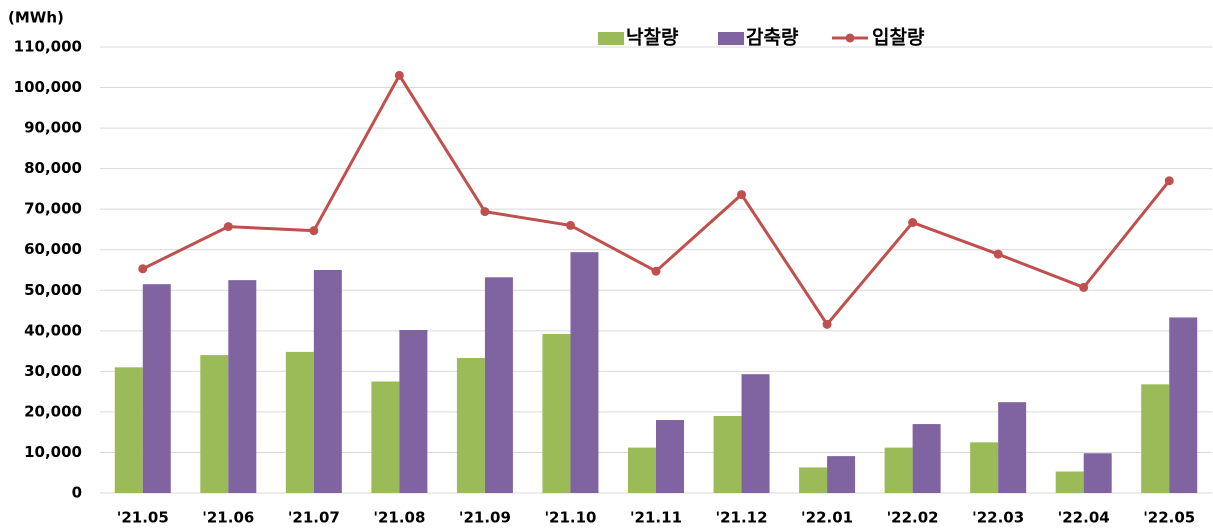 This screenshot has width=1213, height=530. Describe the element at coordinates (53, 290) in the screenshot. I see `y-tick-label: 50,000` at that location.